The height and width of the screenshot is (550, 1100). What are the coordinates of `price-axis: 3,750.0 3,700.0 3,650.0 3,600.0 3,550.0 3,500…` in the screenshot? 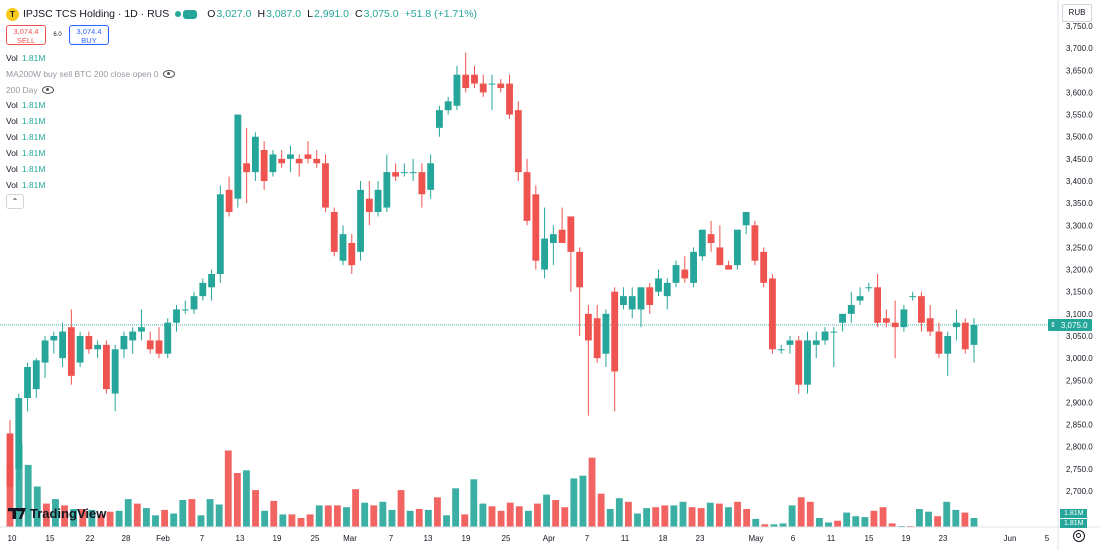 It's located at (1075, 275).